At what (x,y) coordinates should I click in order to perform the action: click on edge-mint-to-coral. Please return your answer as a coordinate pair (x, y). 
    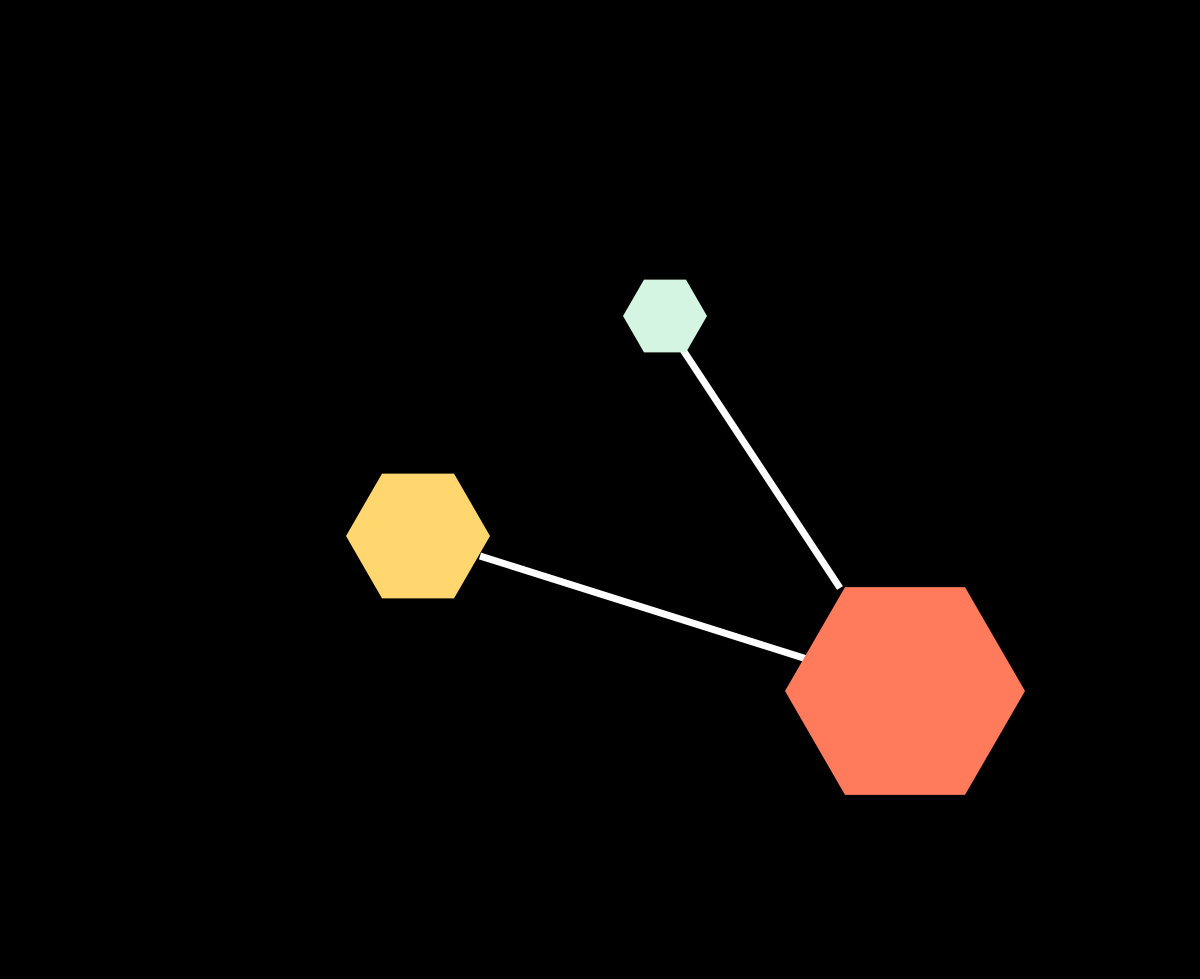
    Looking at the image, I should click on (761, 469).